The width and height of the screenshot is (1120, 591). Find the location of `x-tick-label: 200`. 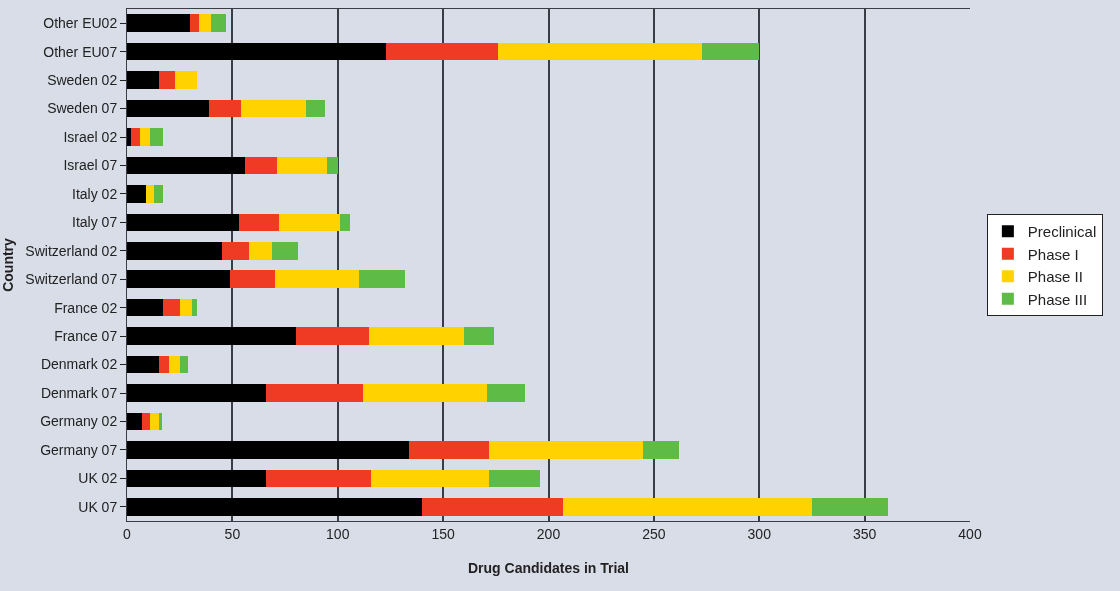

x-tick-label: 200 is located at coordinates (548, 533).